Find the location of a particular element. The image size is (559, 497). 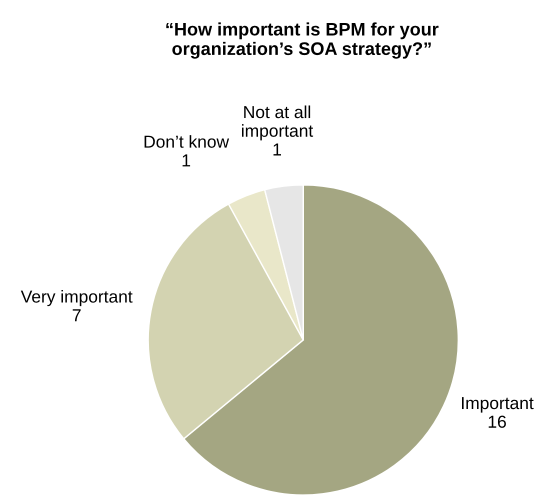

slice-label: Important is located at coordinates (498, 405).